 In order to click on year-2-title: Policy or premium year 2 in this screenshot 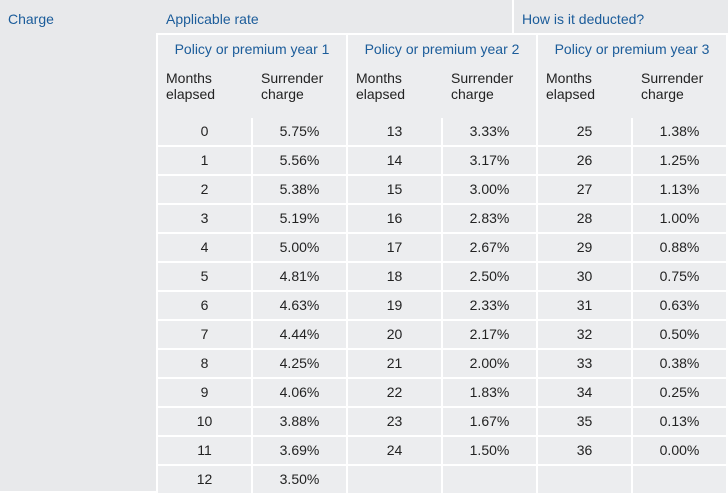, I will do `click(442, 49)`.